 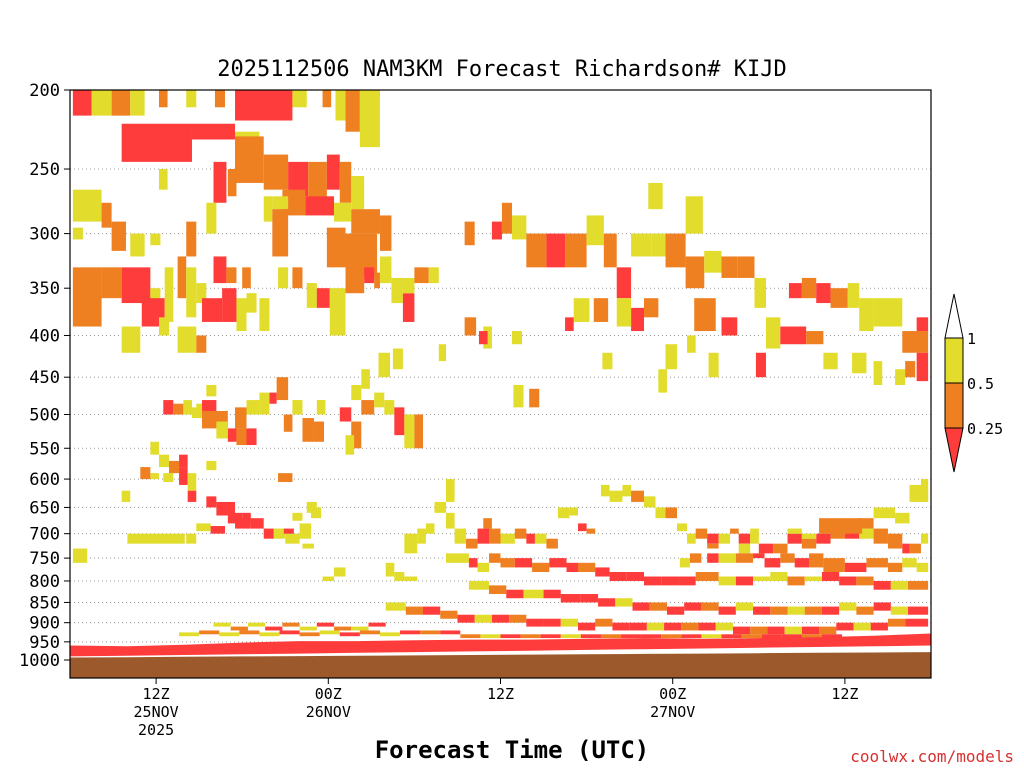 What do you see at coordinates (512, 750) in the screenshot?
I see `x-axis-label: Forecast Time (UTC)` at bounding box center [512, 750].